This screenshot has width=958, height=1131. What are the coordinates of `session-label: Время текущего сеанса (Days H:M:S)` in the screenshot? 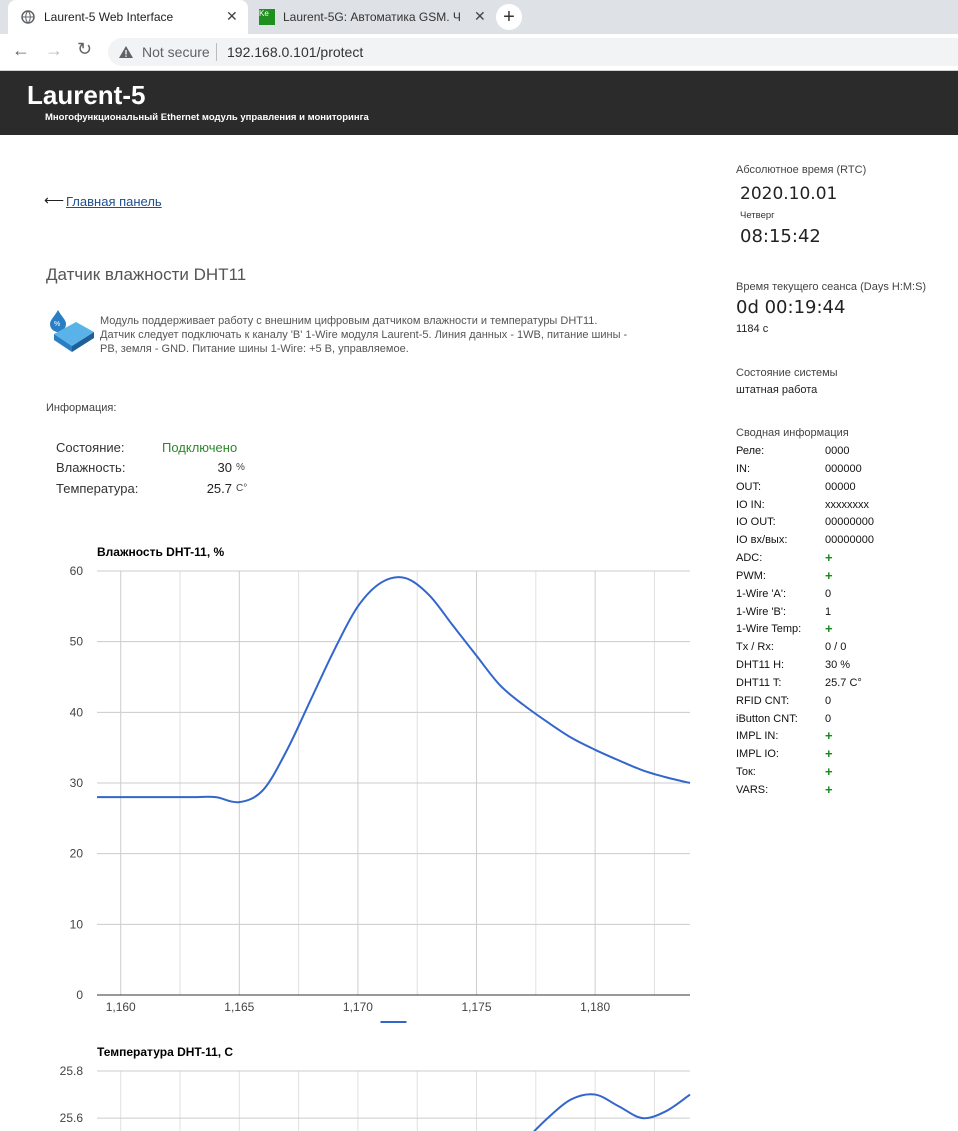 It's located at (831, 287).